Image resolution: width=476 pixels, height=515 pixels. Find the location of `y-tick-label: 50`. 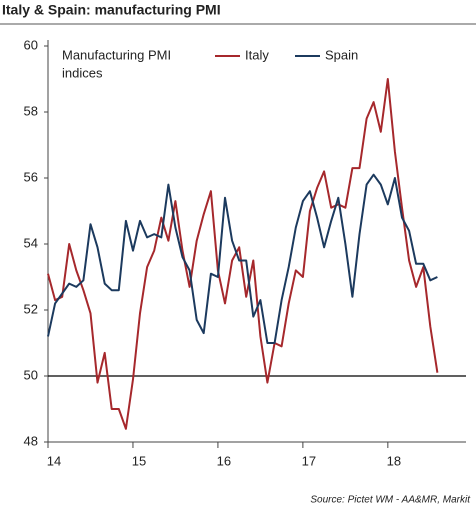

y-tick-label: 50 is located at coordinates (31, 374).